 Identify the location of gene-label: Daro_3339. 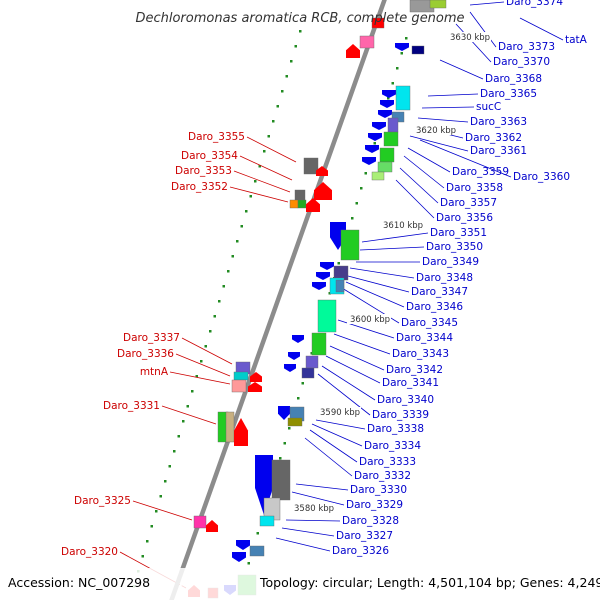
(400, 415).